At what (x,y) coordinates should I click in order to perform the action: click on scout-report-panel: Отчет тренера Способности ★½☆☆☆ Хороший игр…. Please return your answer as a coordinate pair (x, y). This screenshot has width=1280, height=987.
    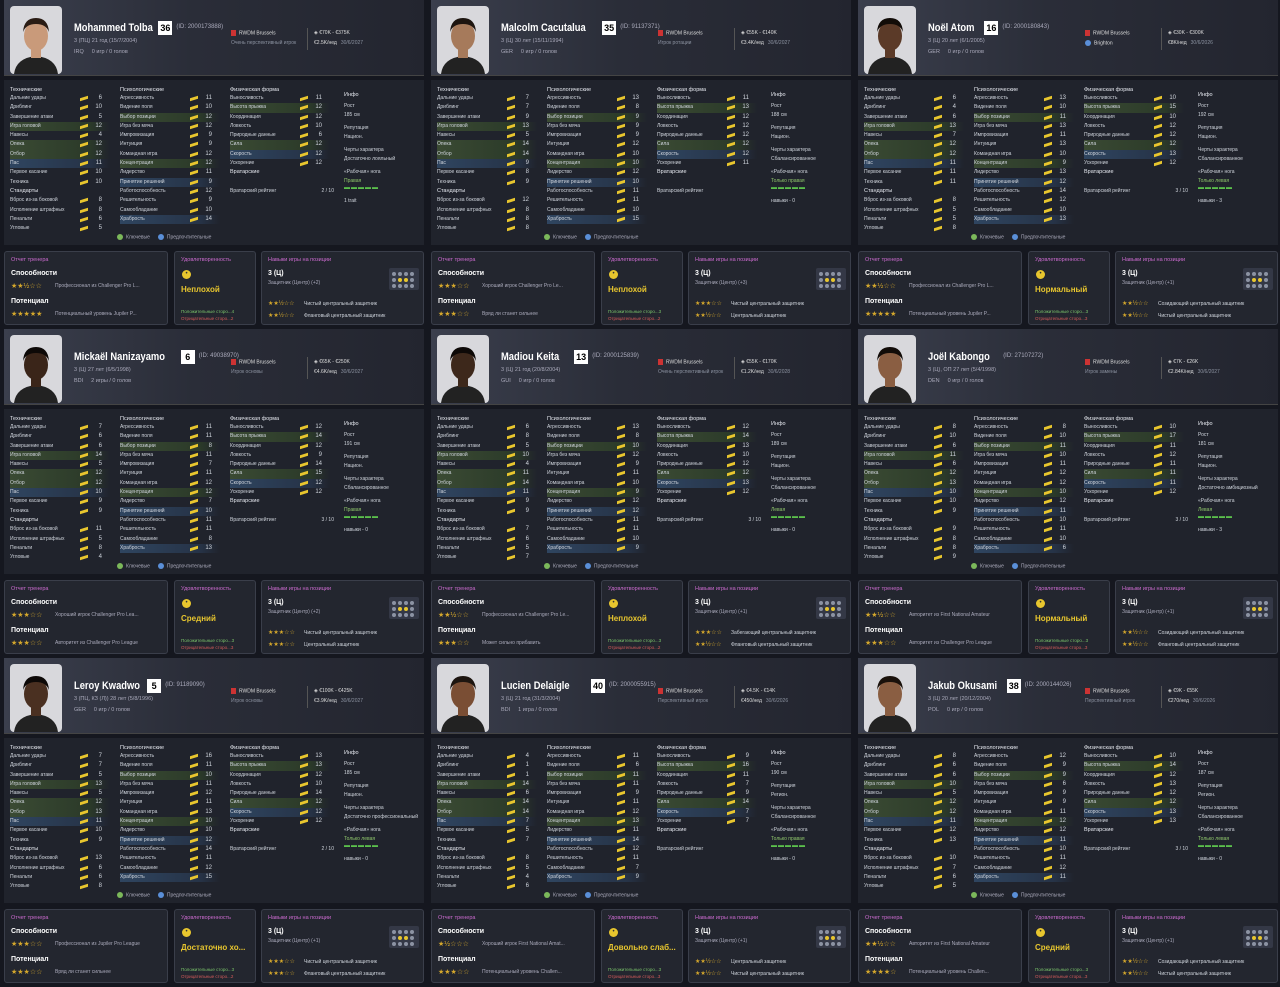
    Looking at the image, I should click on (513, 946).